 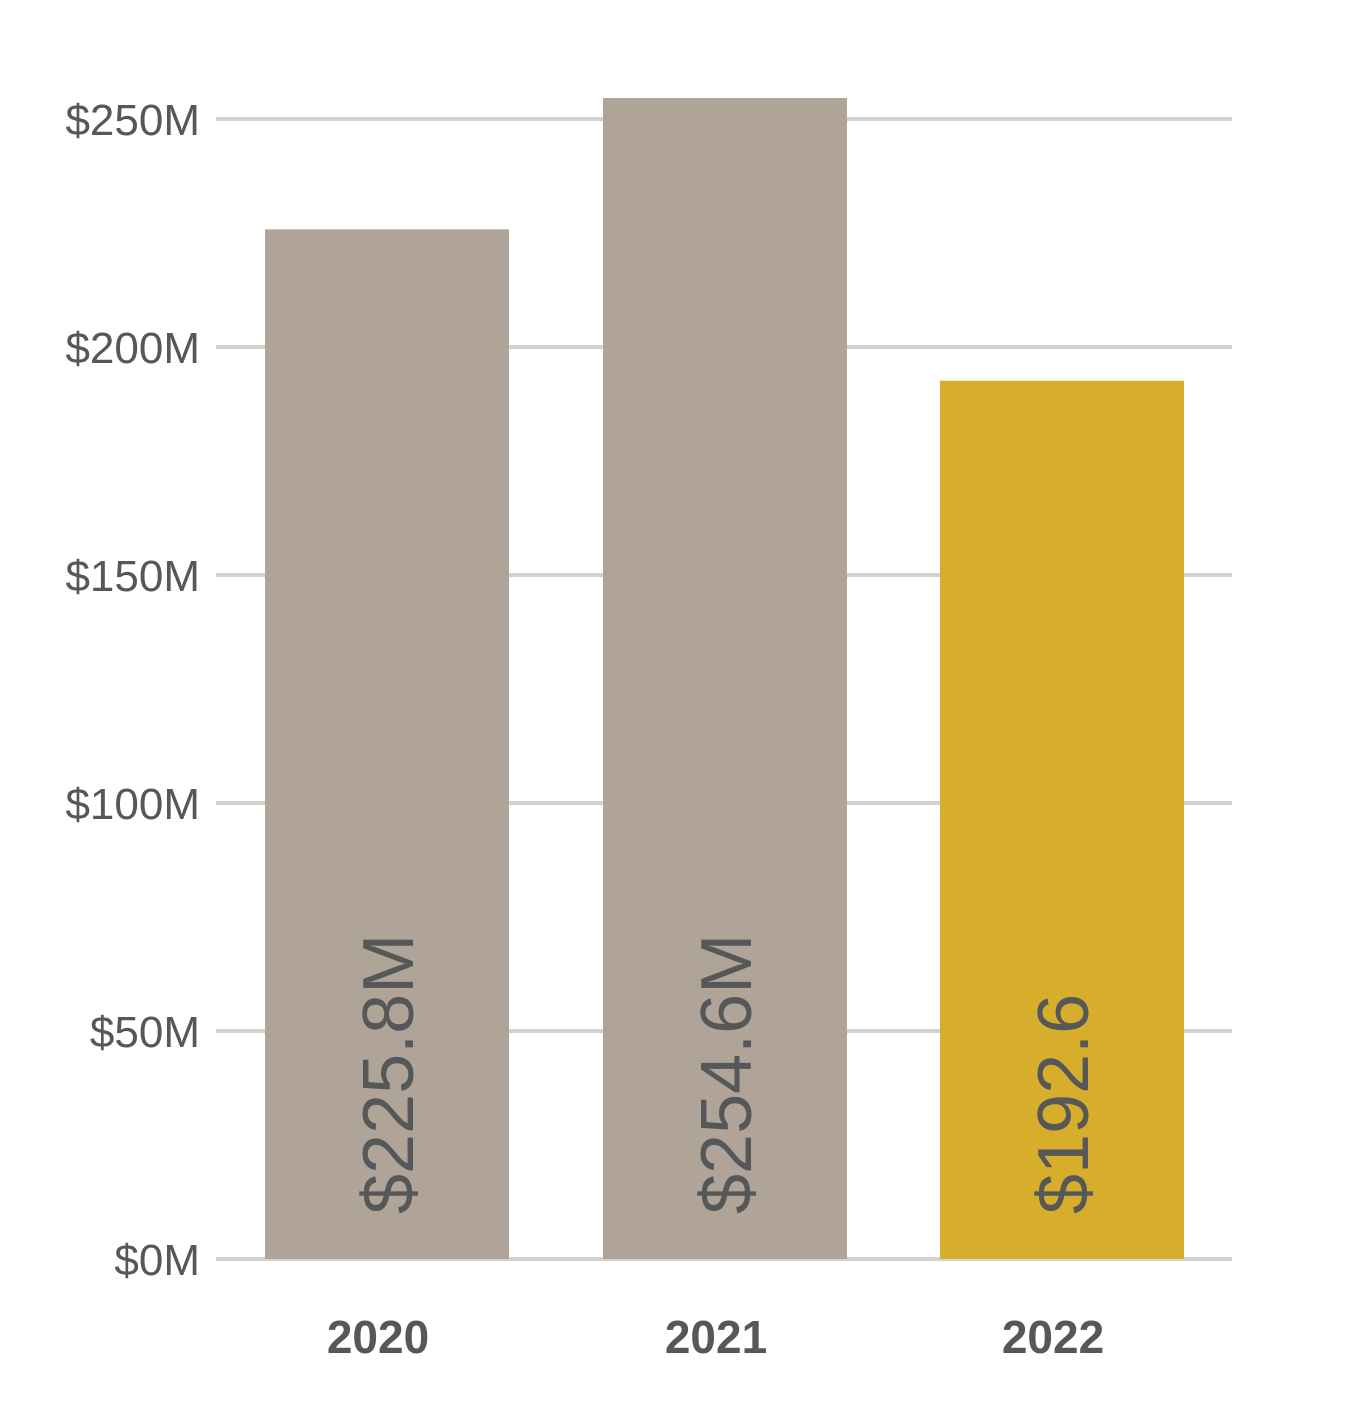 I want to click on x-tick-label: 2021, so click(x=716, y=1337).